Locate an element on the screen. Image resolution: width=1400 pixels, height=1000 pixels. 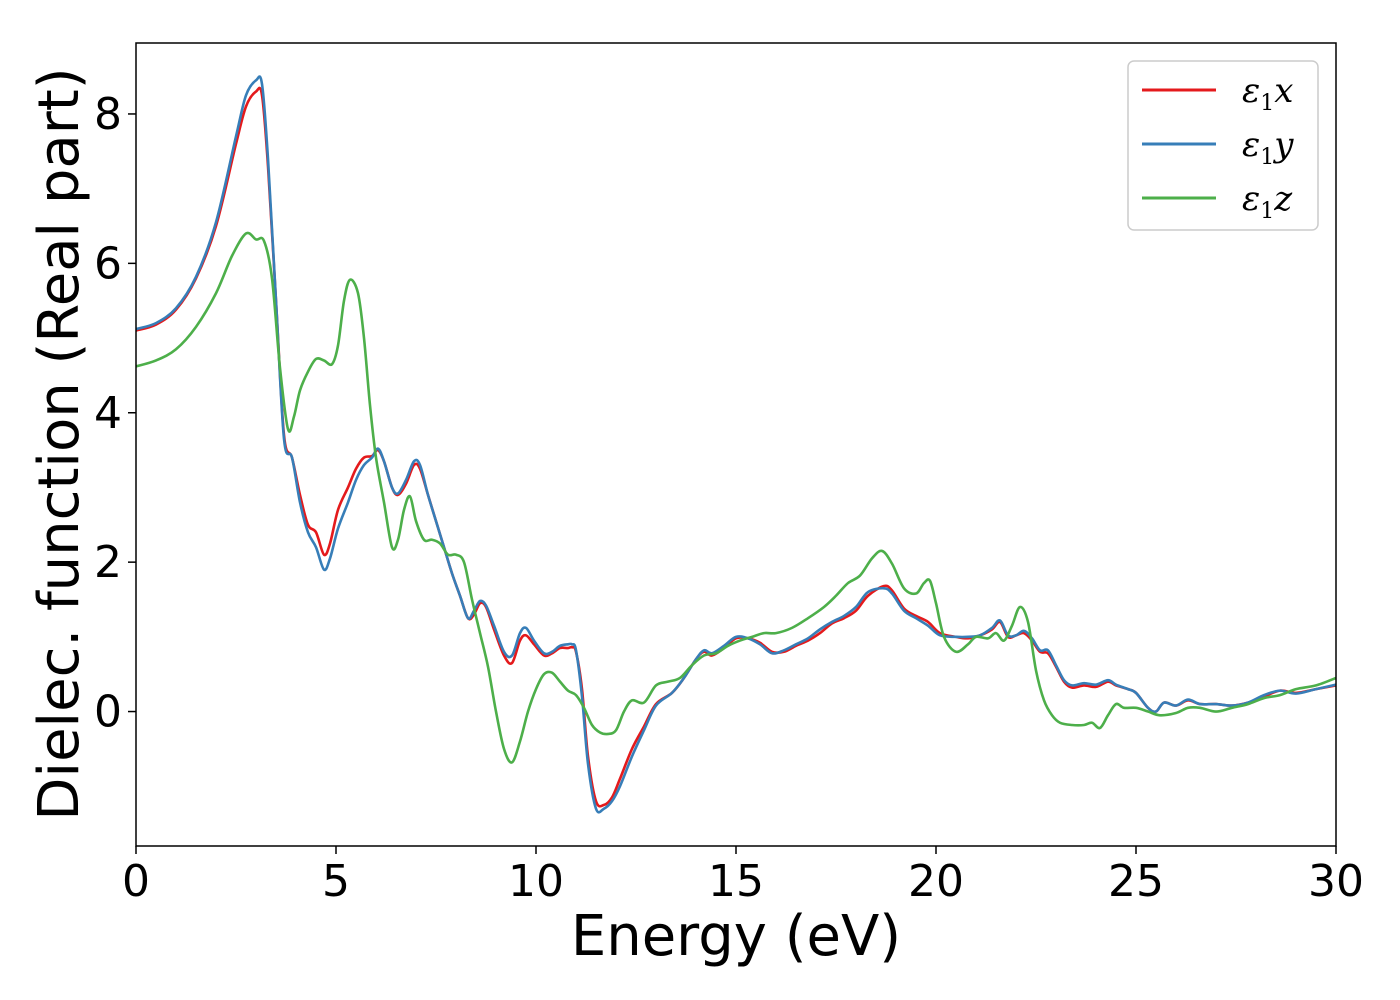
x-axis-title: Energy (eV) is located at coordinates (736, 936).